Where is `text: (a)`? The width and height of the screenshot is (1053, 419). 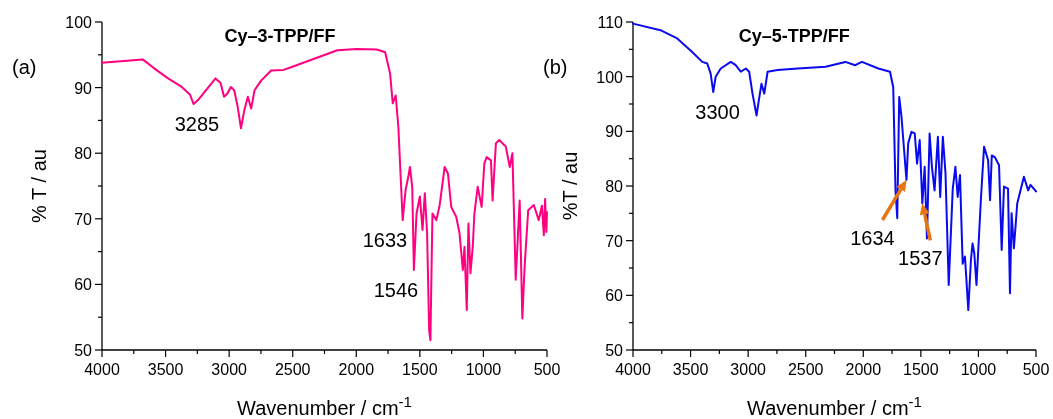 text: (a) is located at coordinates (24, 67).